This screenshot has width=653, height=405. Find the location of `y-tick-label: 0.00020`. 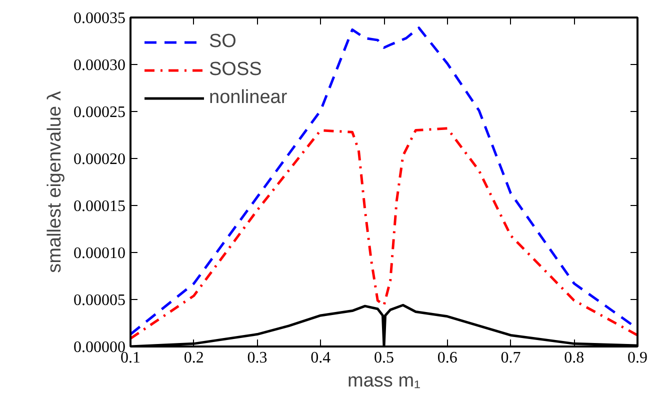

y-tick-label: 0.00020 is located at coordinates (100, 159).